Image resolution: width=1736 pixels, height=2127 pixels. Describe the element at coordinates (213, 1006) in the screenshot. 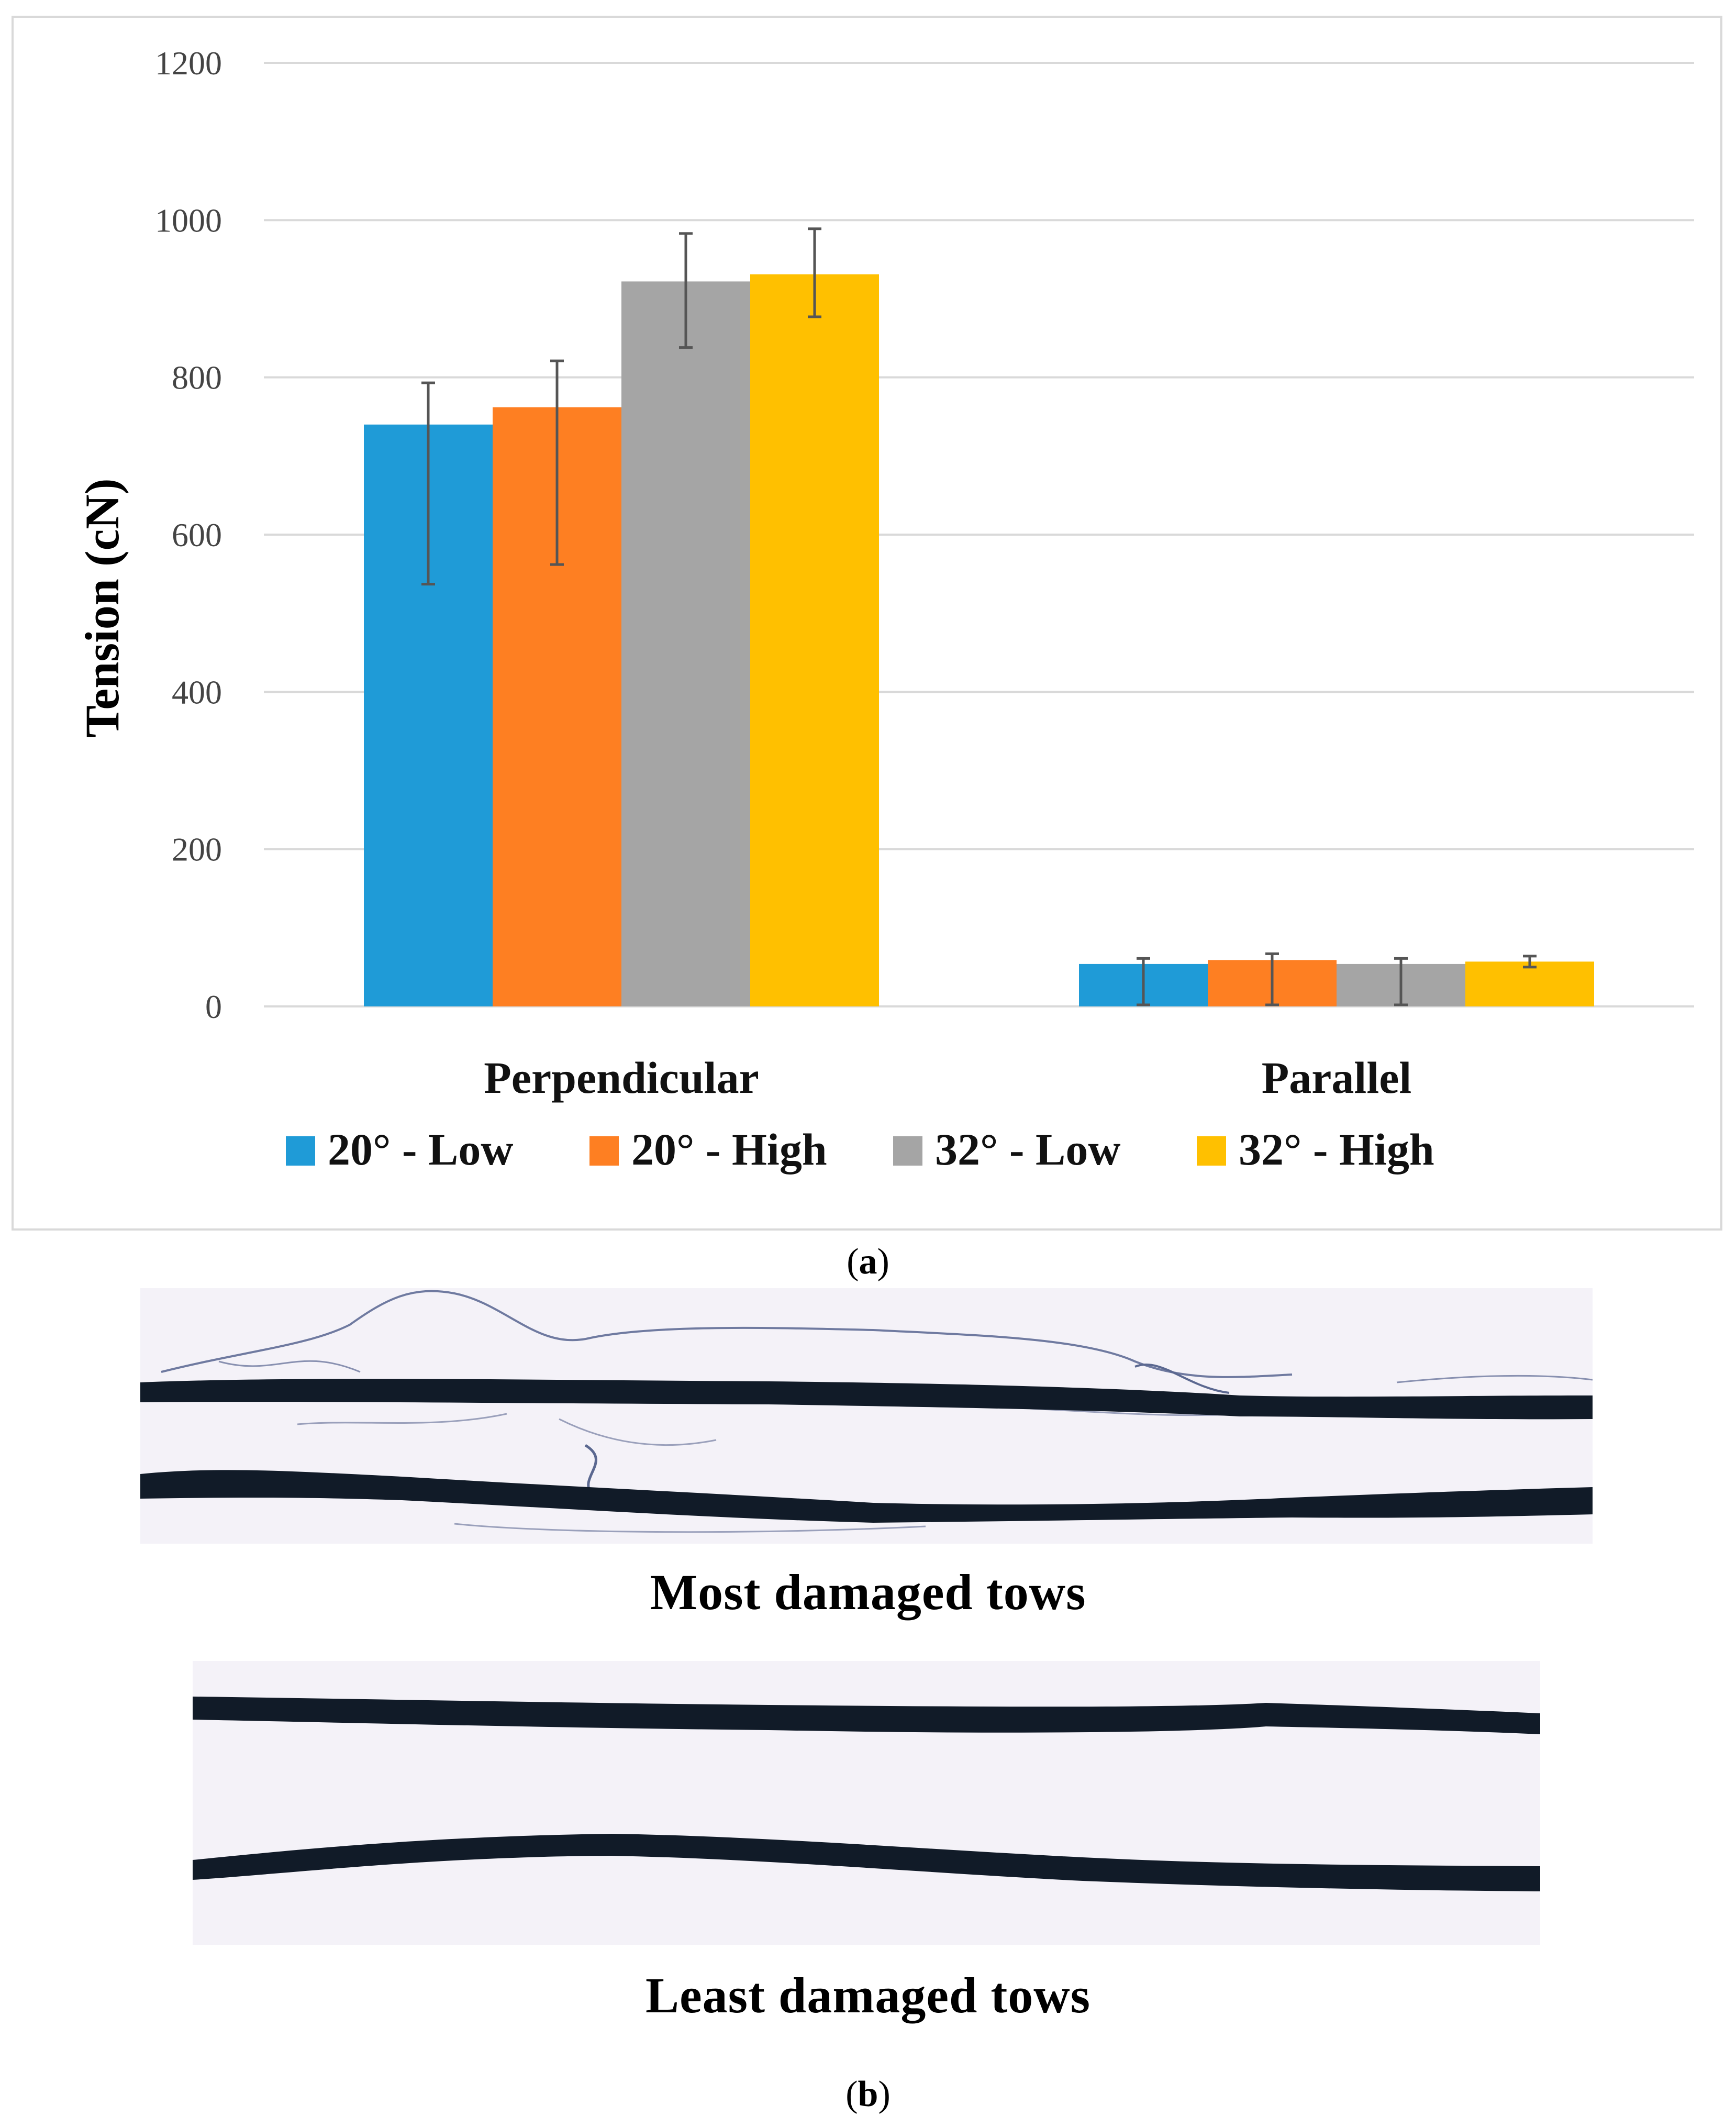

I see `y-tick-label: 0` at that location.